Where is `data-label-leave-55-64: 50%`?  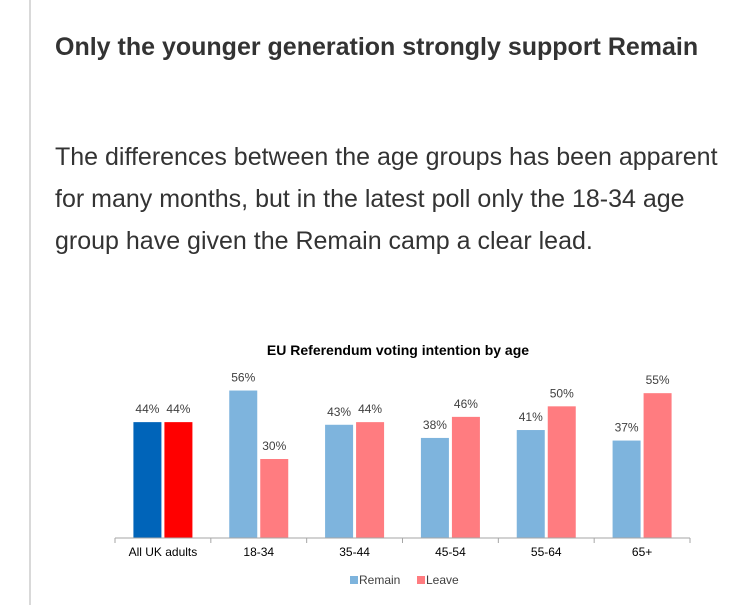
data-label-leave-55-64: 50% is located at coordinates (562, 393).